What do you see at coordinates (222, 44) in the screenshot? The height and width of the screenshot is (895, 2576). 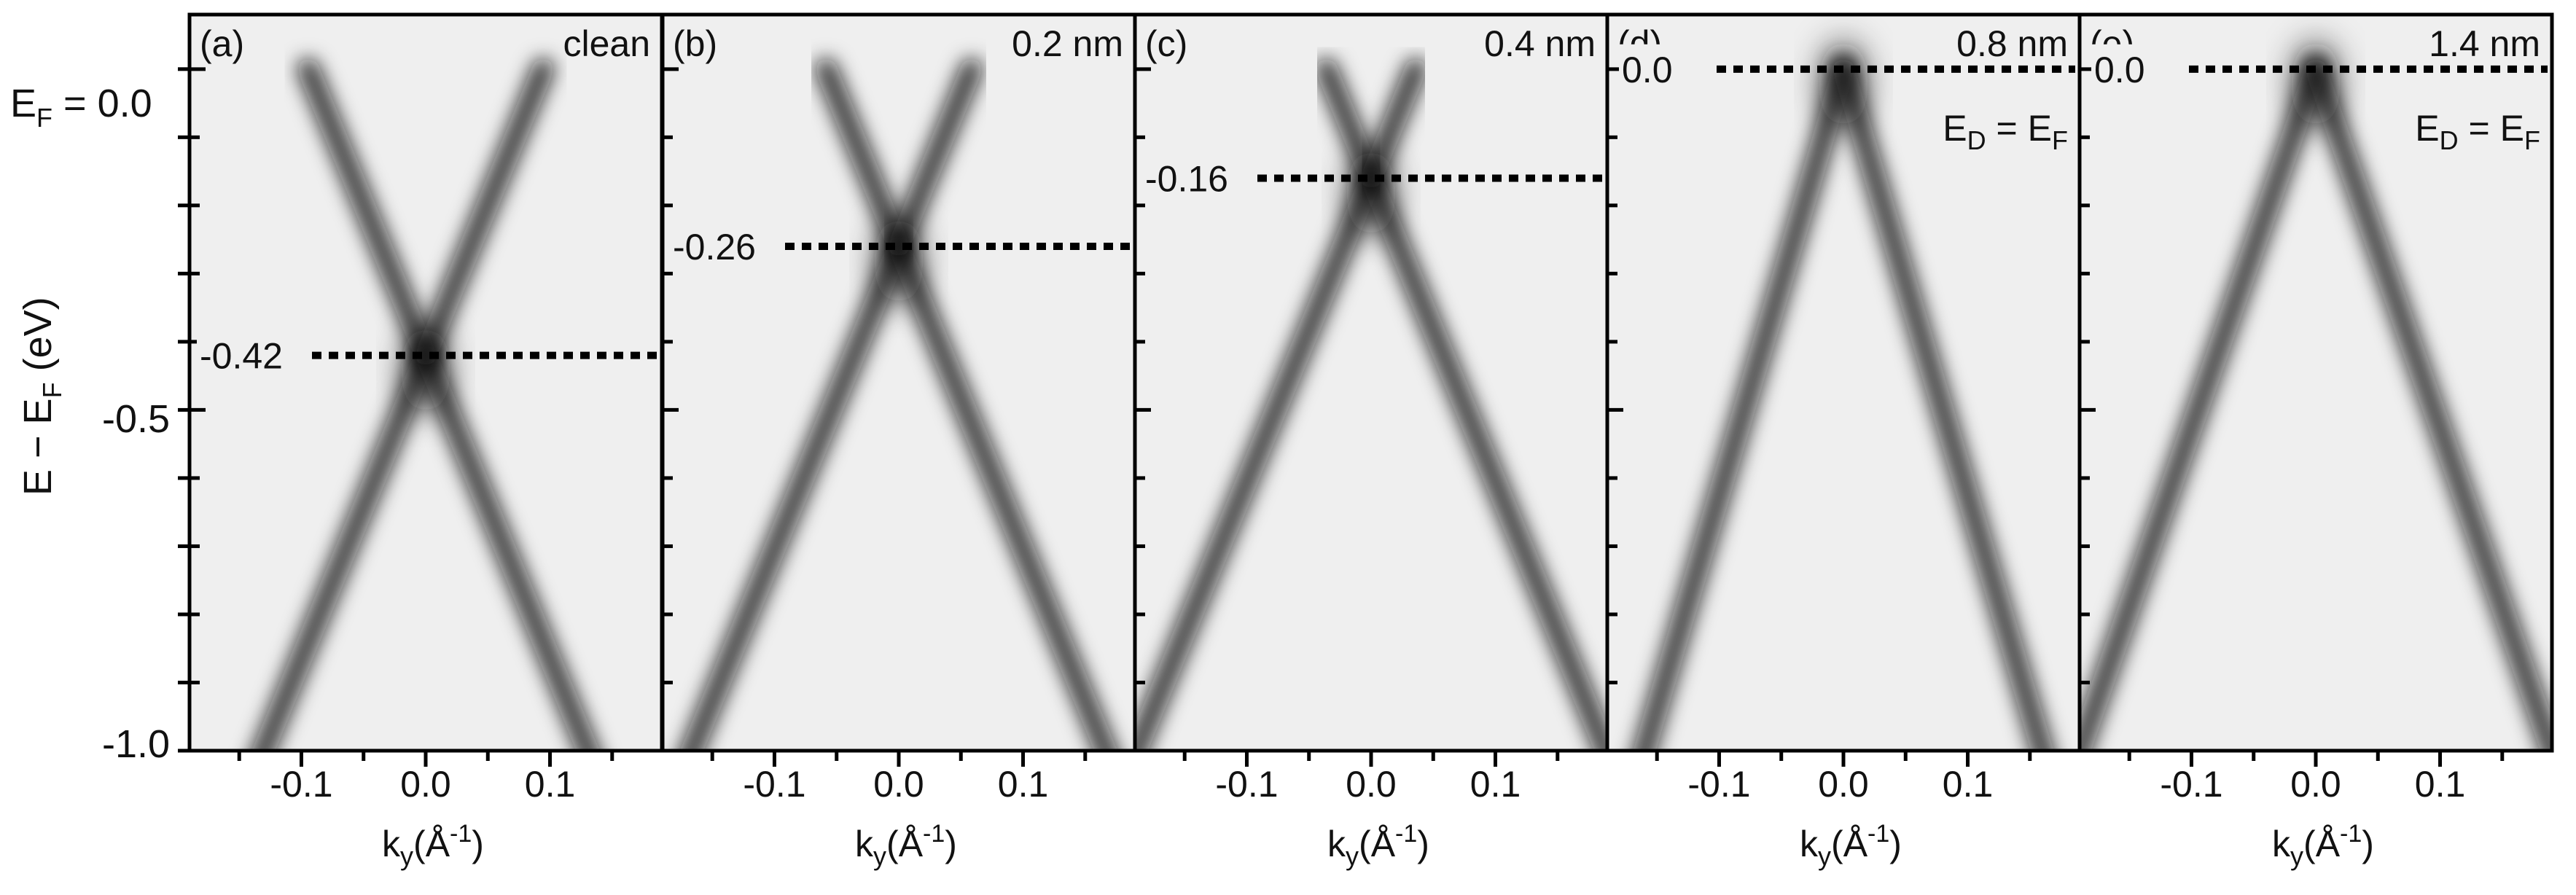 I see `panel-label: (a)` at bounding box center [222, 44].